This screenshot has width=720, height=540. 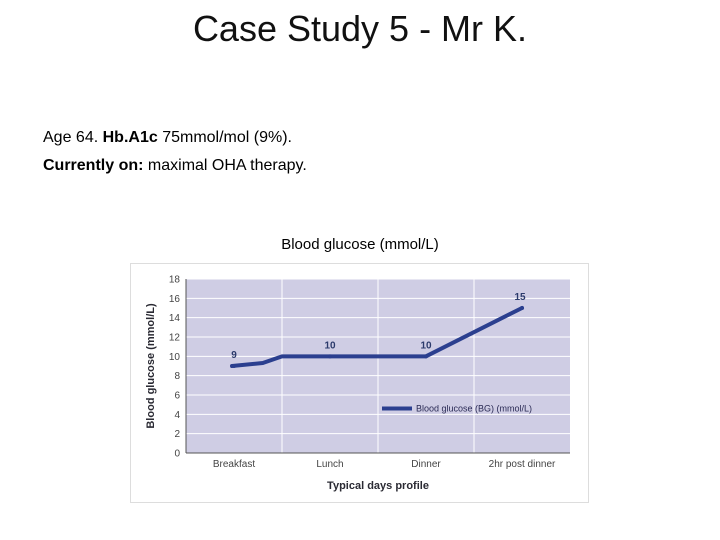 What do you see at coordinates (234, 355) in the screenshot?
I see `data-label: 9` at bounding box center [234, 355].